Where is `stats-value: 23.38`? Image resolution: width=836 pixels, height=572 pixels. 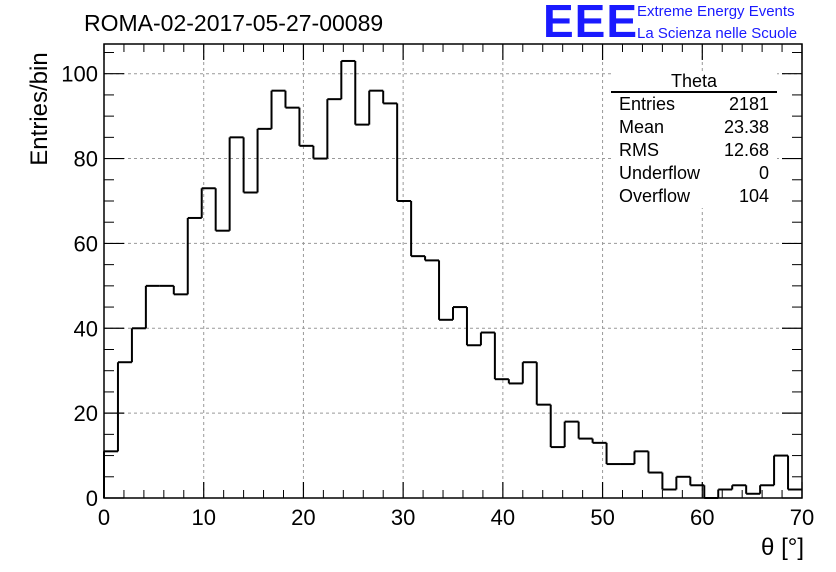
stats-value: 23.38 is located at coordinates (746, 127).